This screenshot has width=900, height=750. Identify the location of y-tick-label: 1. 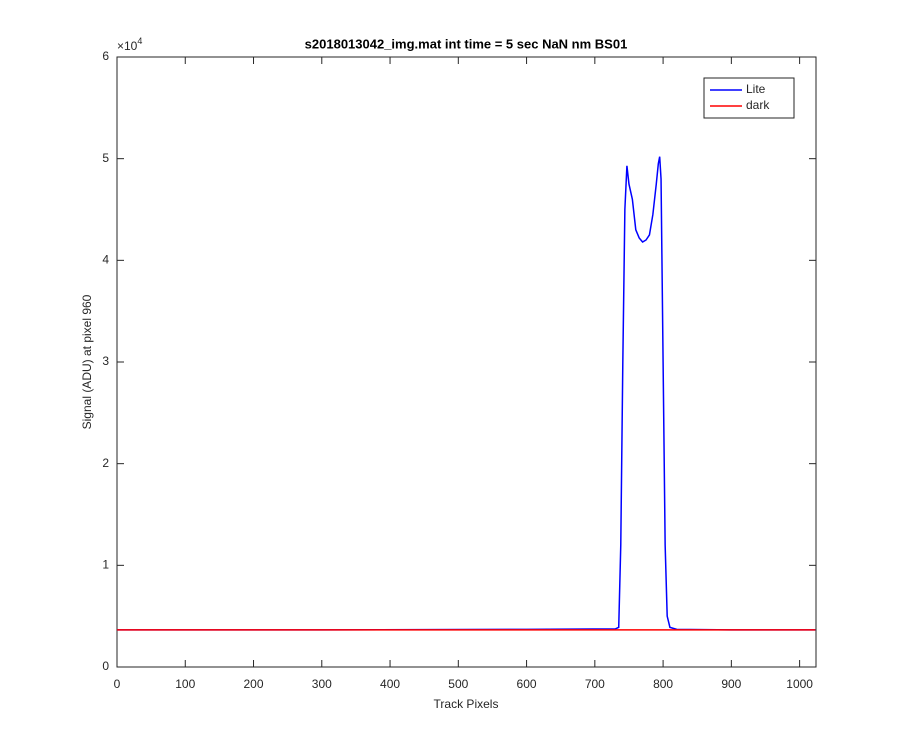
(105, 565).